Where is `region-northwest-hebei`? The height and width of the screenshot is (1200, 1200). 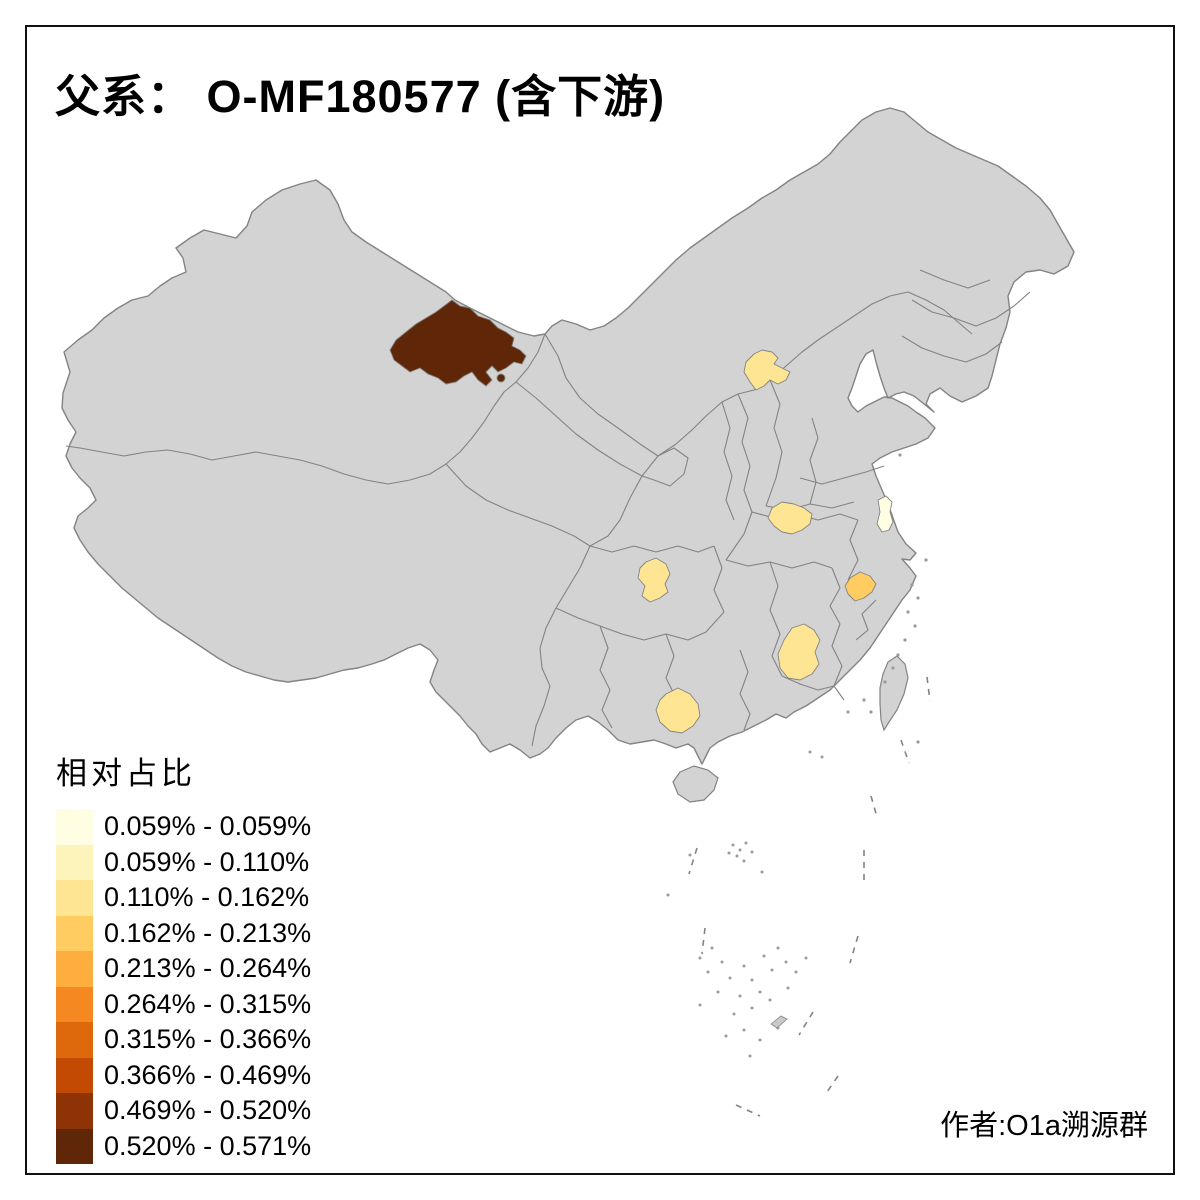 region-northwest-hebei is located at coordinates (767, 370).